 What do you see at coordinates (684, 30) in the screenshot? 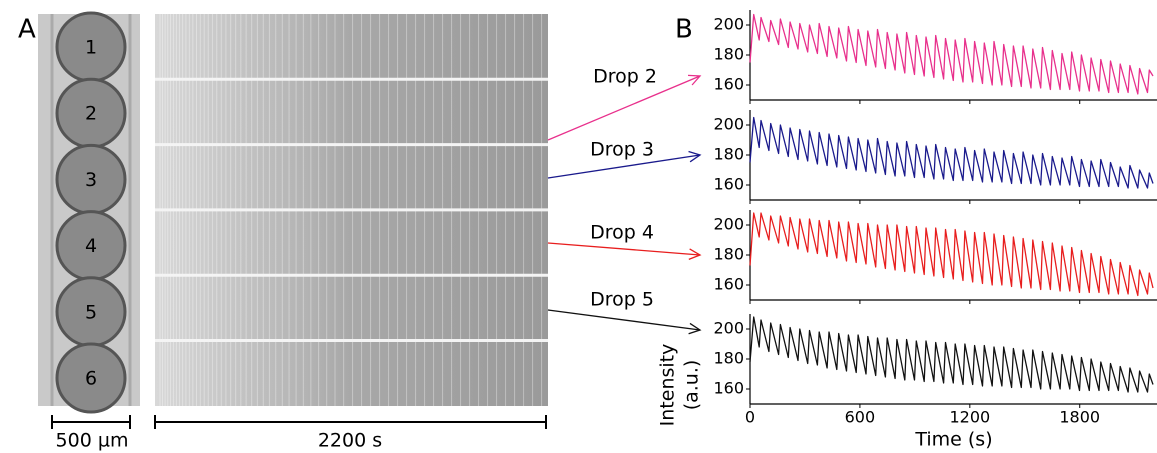
I see `panel-label: B` at bounding box center [684, 30].